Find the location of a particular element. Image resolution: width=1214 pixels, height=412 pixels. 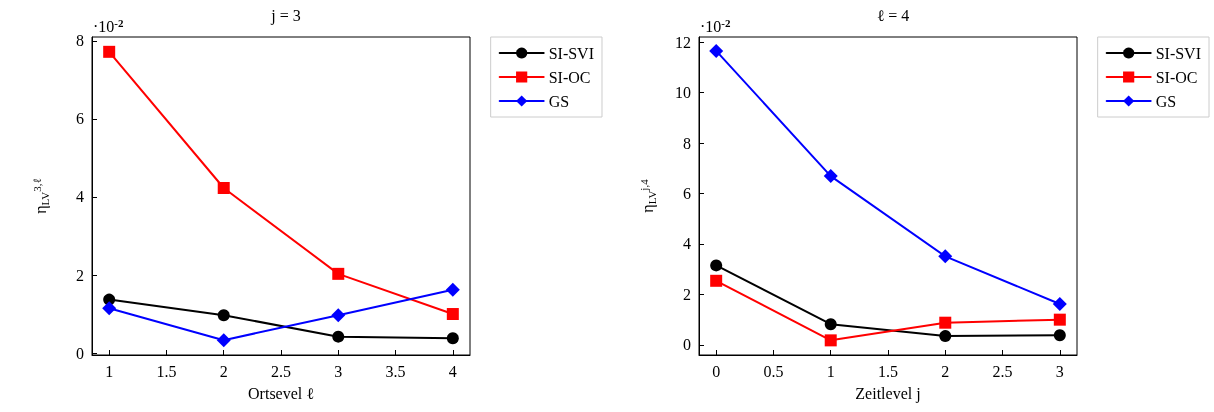

y-axis-title: ηLVj,4 is located at coordinates (647, 195).